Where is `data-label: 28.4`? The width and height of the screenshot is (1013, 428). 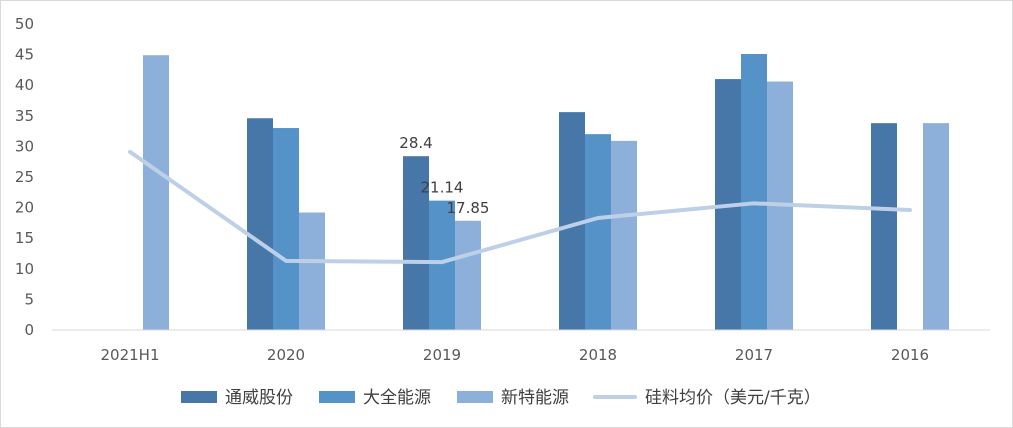 data-label: 28.4 is located at coordinates (415, 143).